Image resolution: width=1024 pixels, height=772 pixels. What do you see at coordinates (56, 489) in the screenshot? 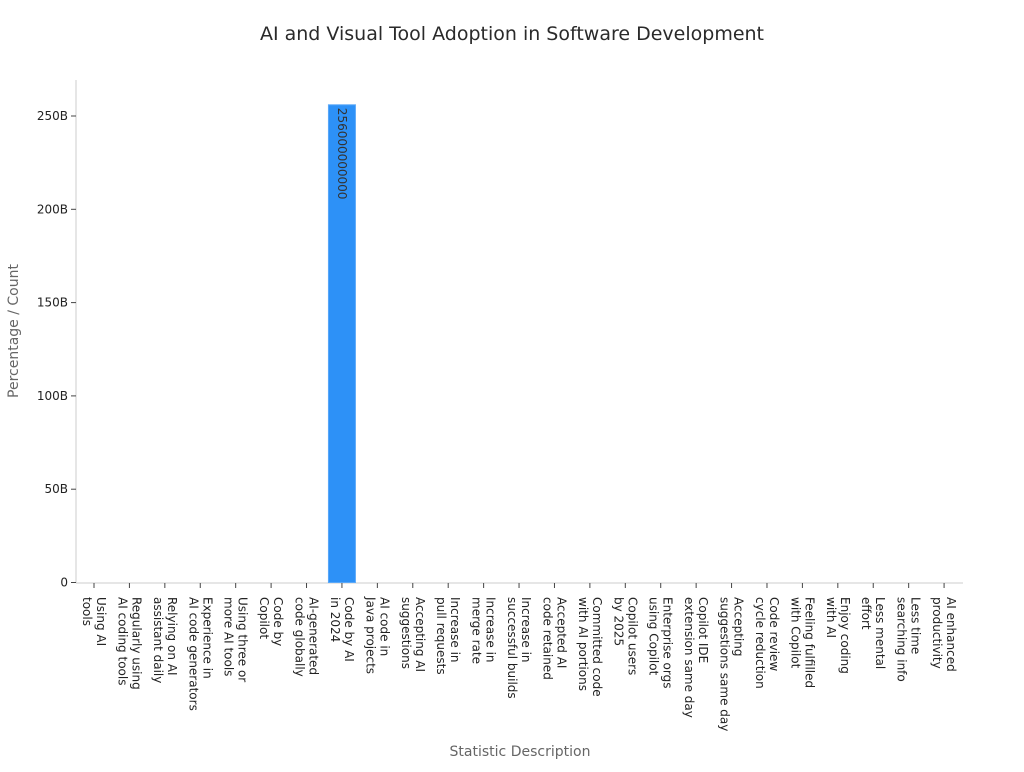
I see `y-tick-label: 50B` at bounding box center [56, 489].